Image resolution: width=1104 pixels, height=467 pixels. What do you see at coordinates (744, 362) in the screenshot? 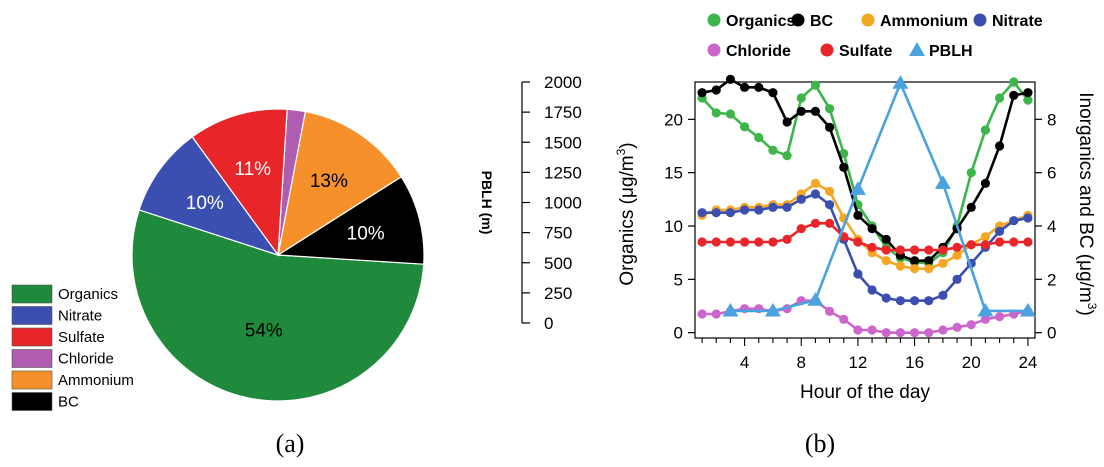
I see `x-tick-label: 4` at bounding box center [744, 362].